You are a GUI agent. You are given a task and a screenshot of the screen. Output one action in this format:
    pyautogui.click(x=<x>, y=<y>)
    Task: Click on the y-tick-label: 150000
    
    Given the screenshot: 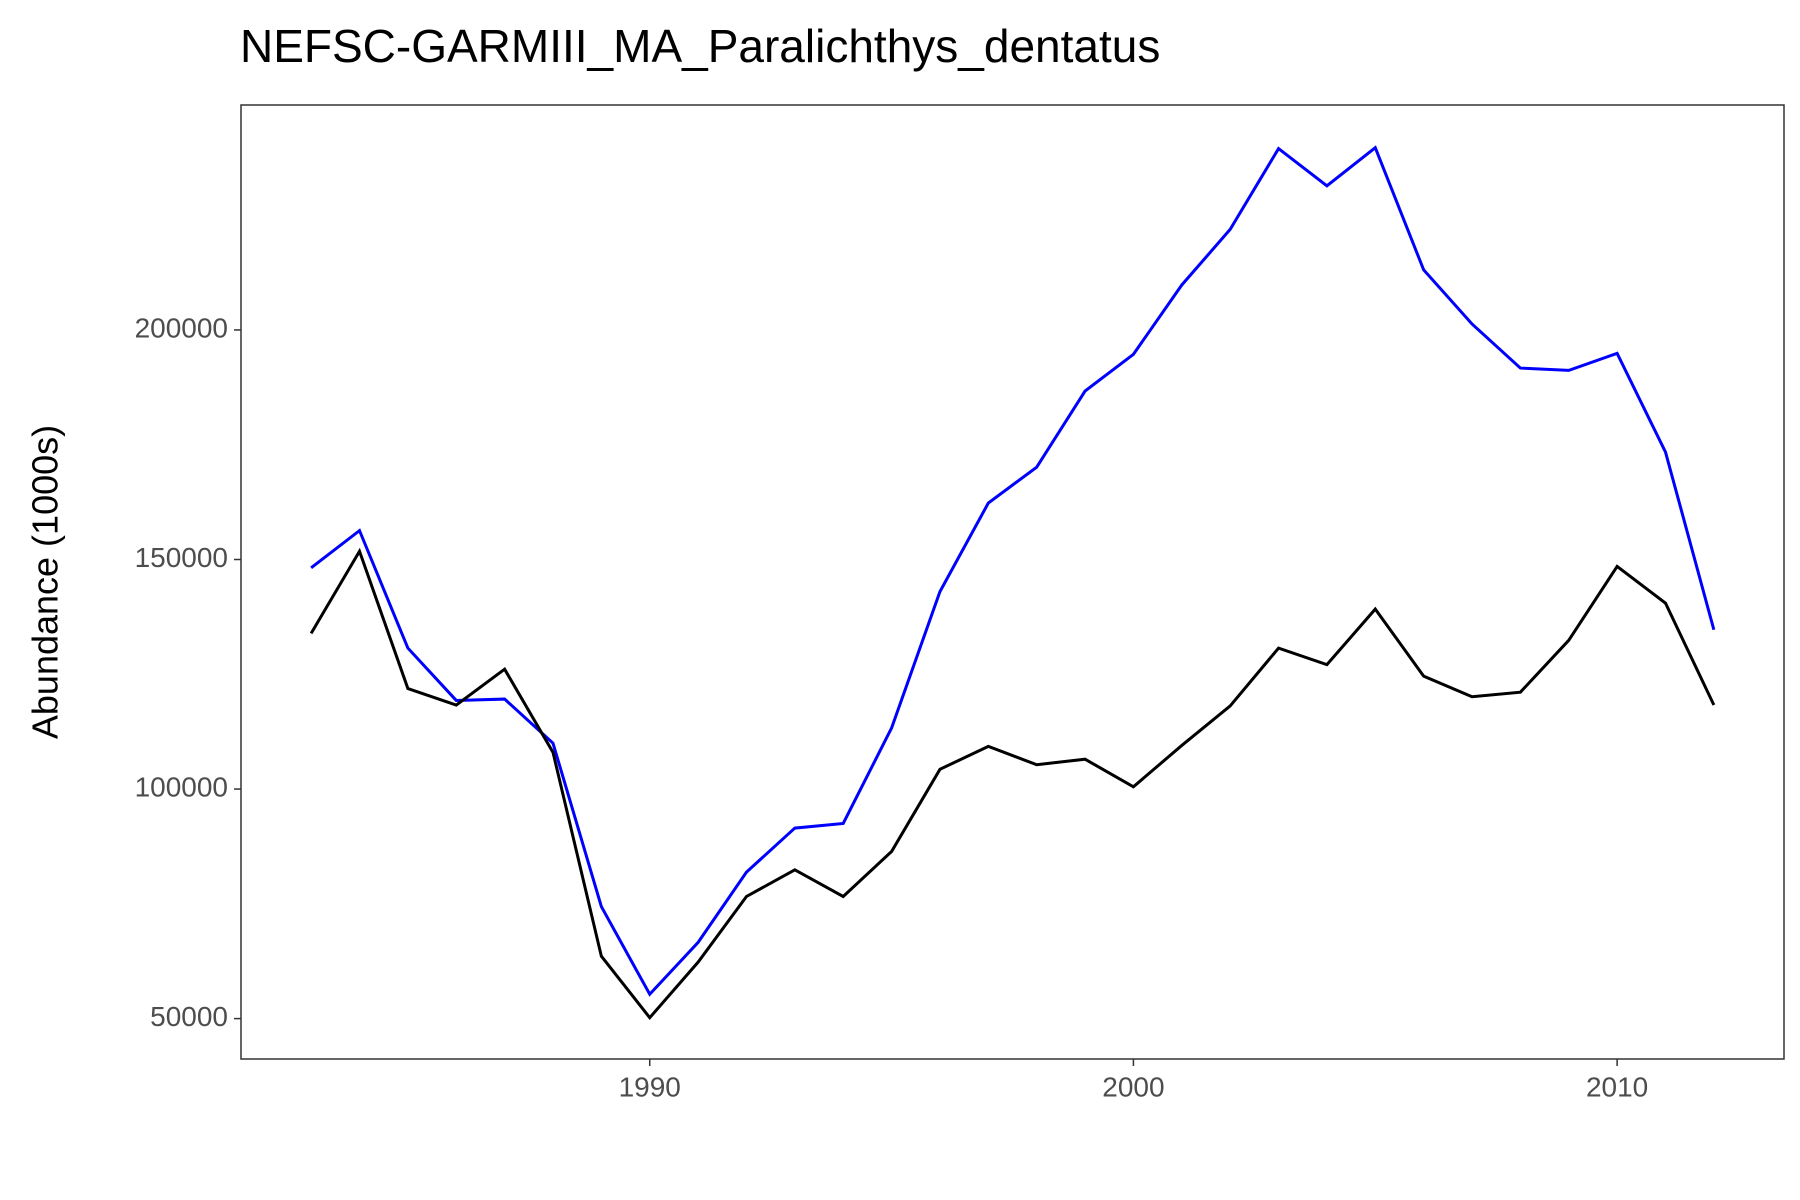 What is the action you would take?
    pyautogui.click(x=181, y=557)
    